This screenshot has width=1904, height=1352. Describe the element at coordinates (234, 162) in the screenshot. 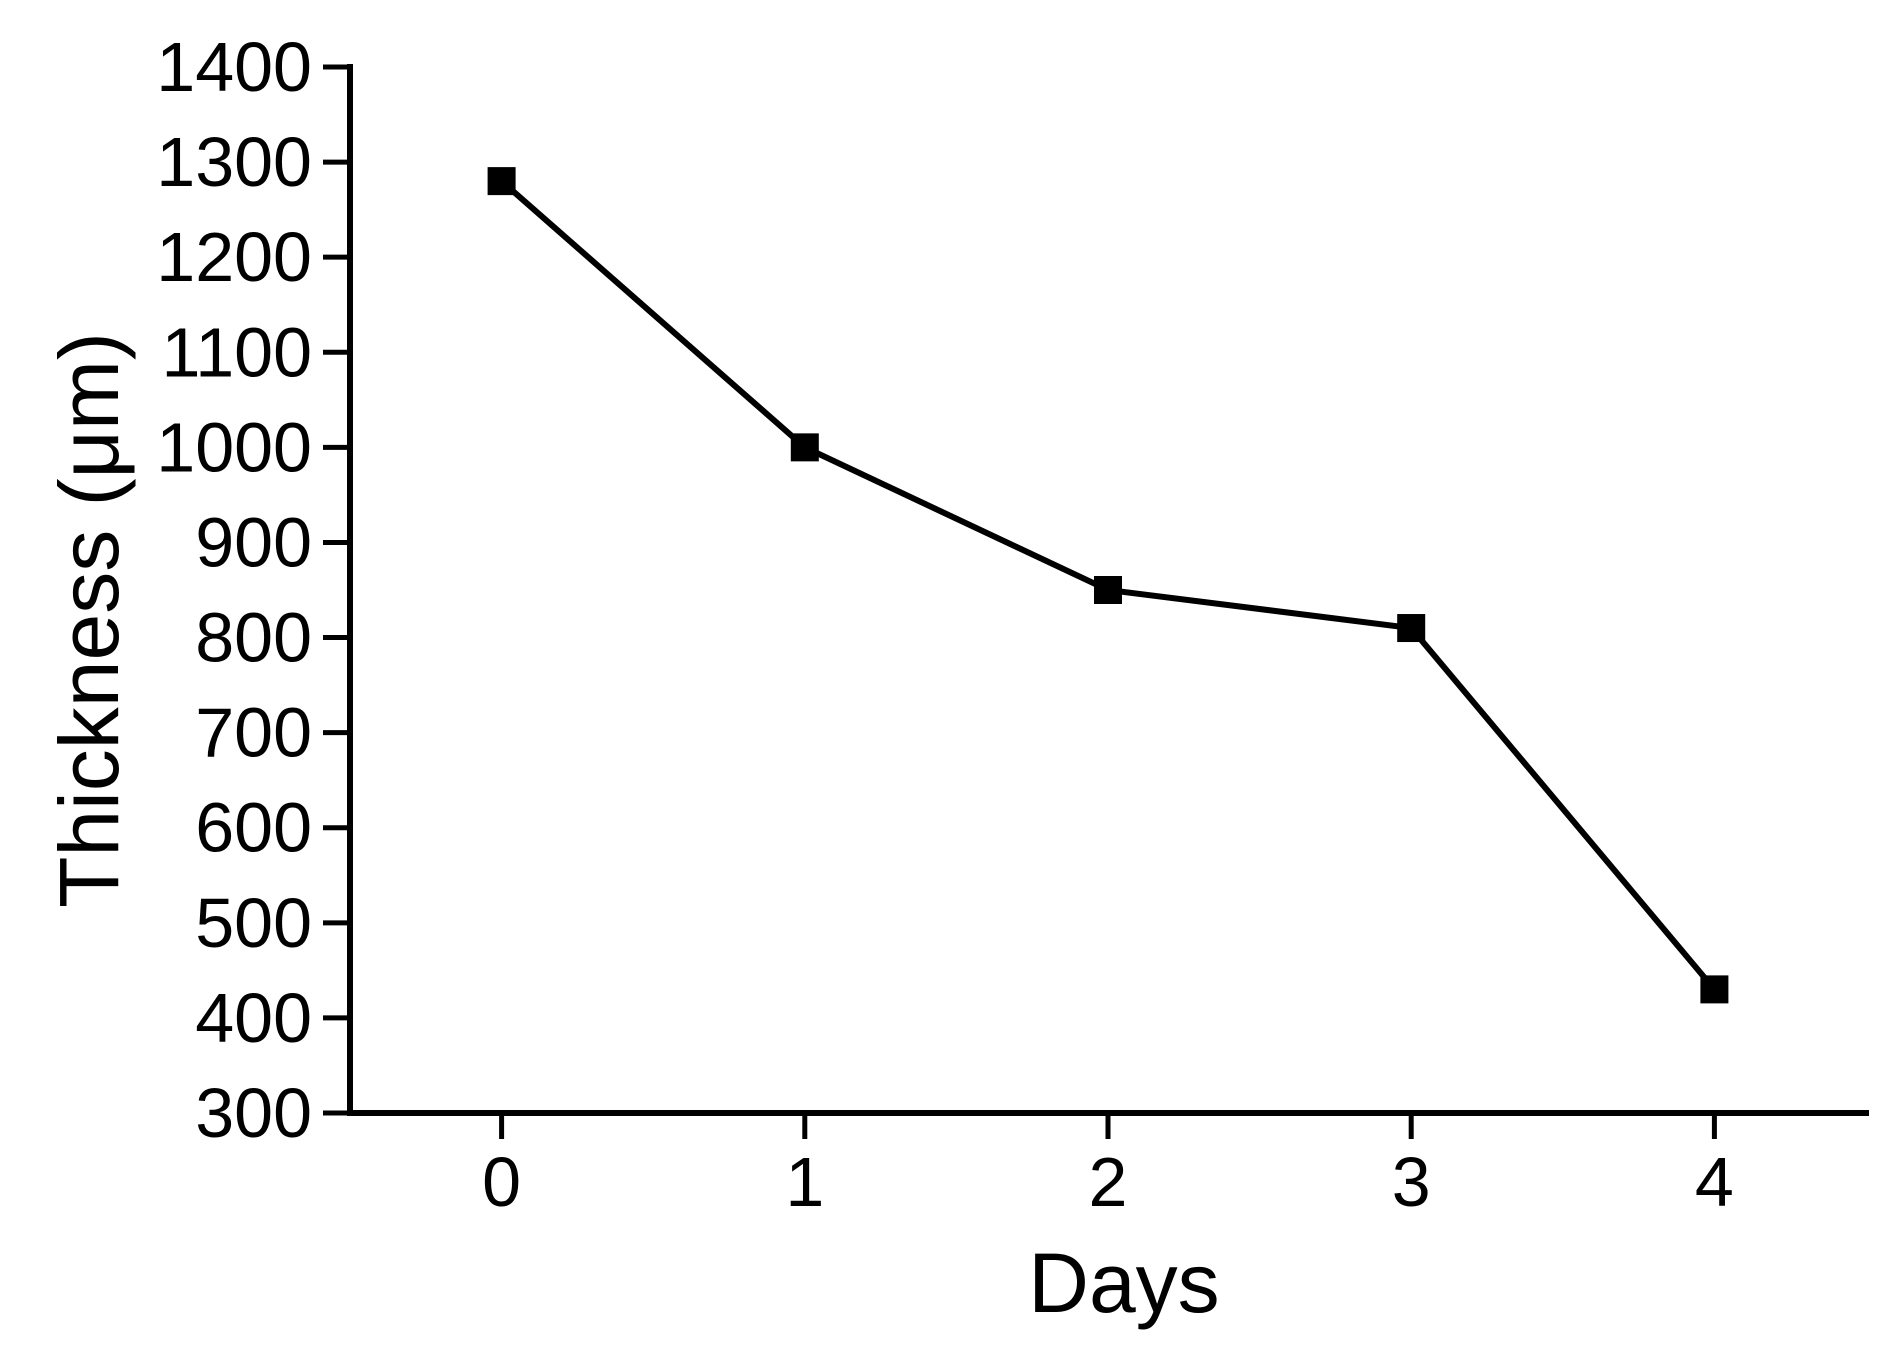

I see `y-tick-label: 1300` at that location.